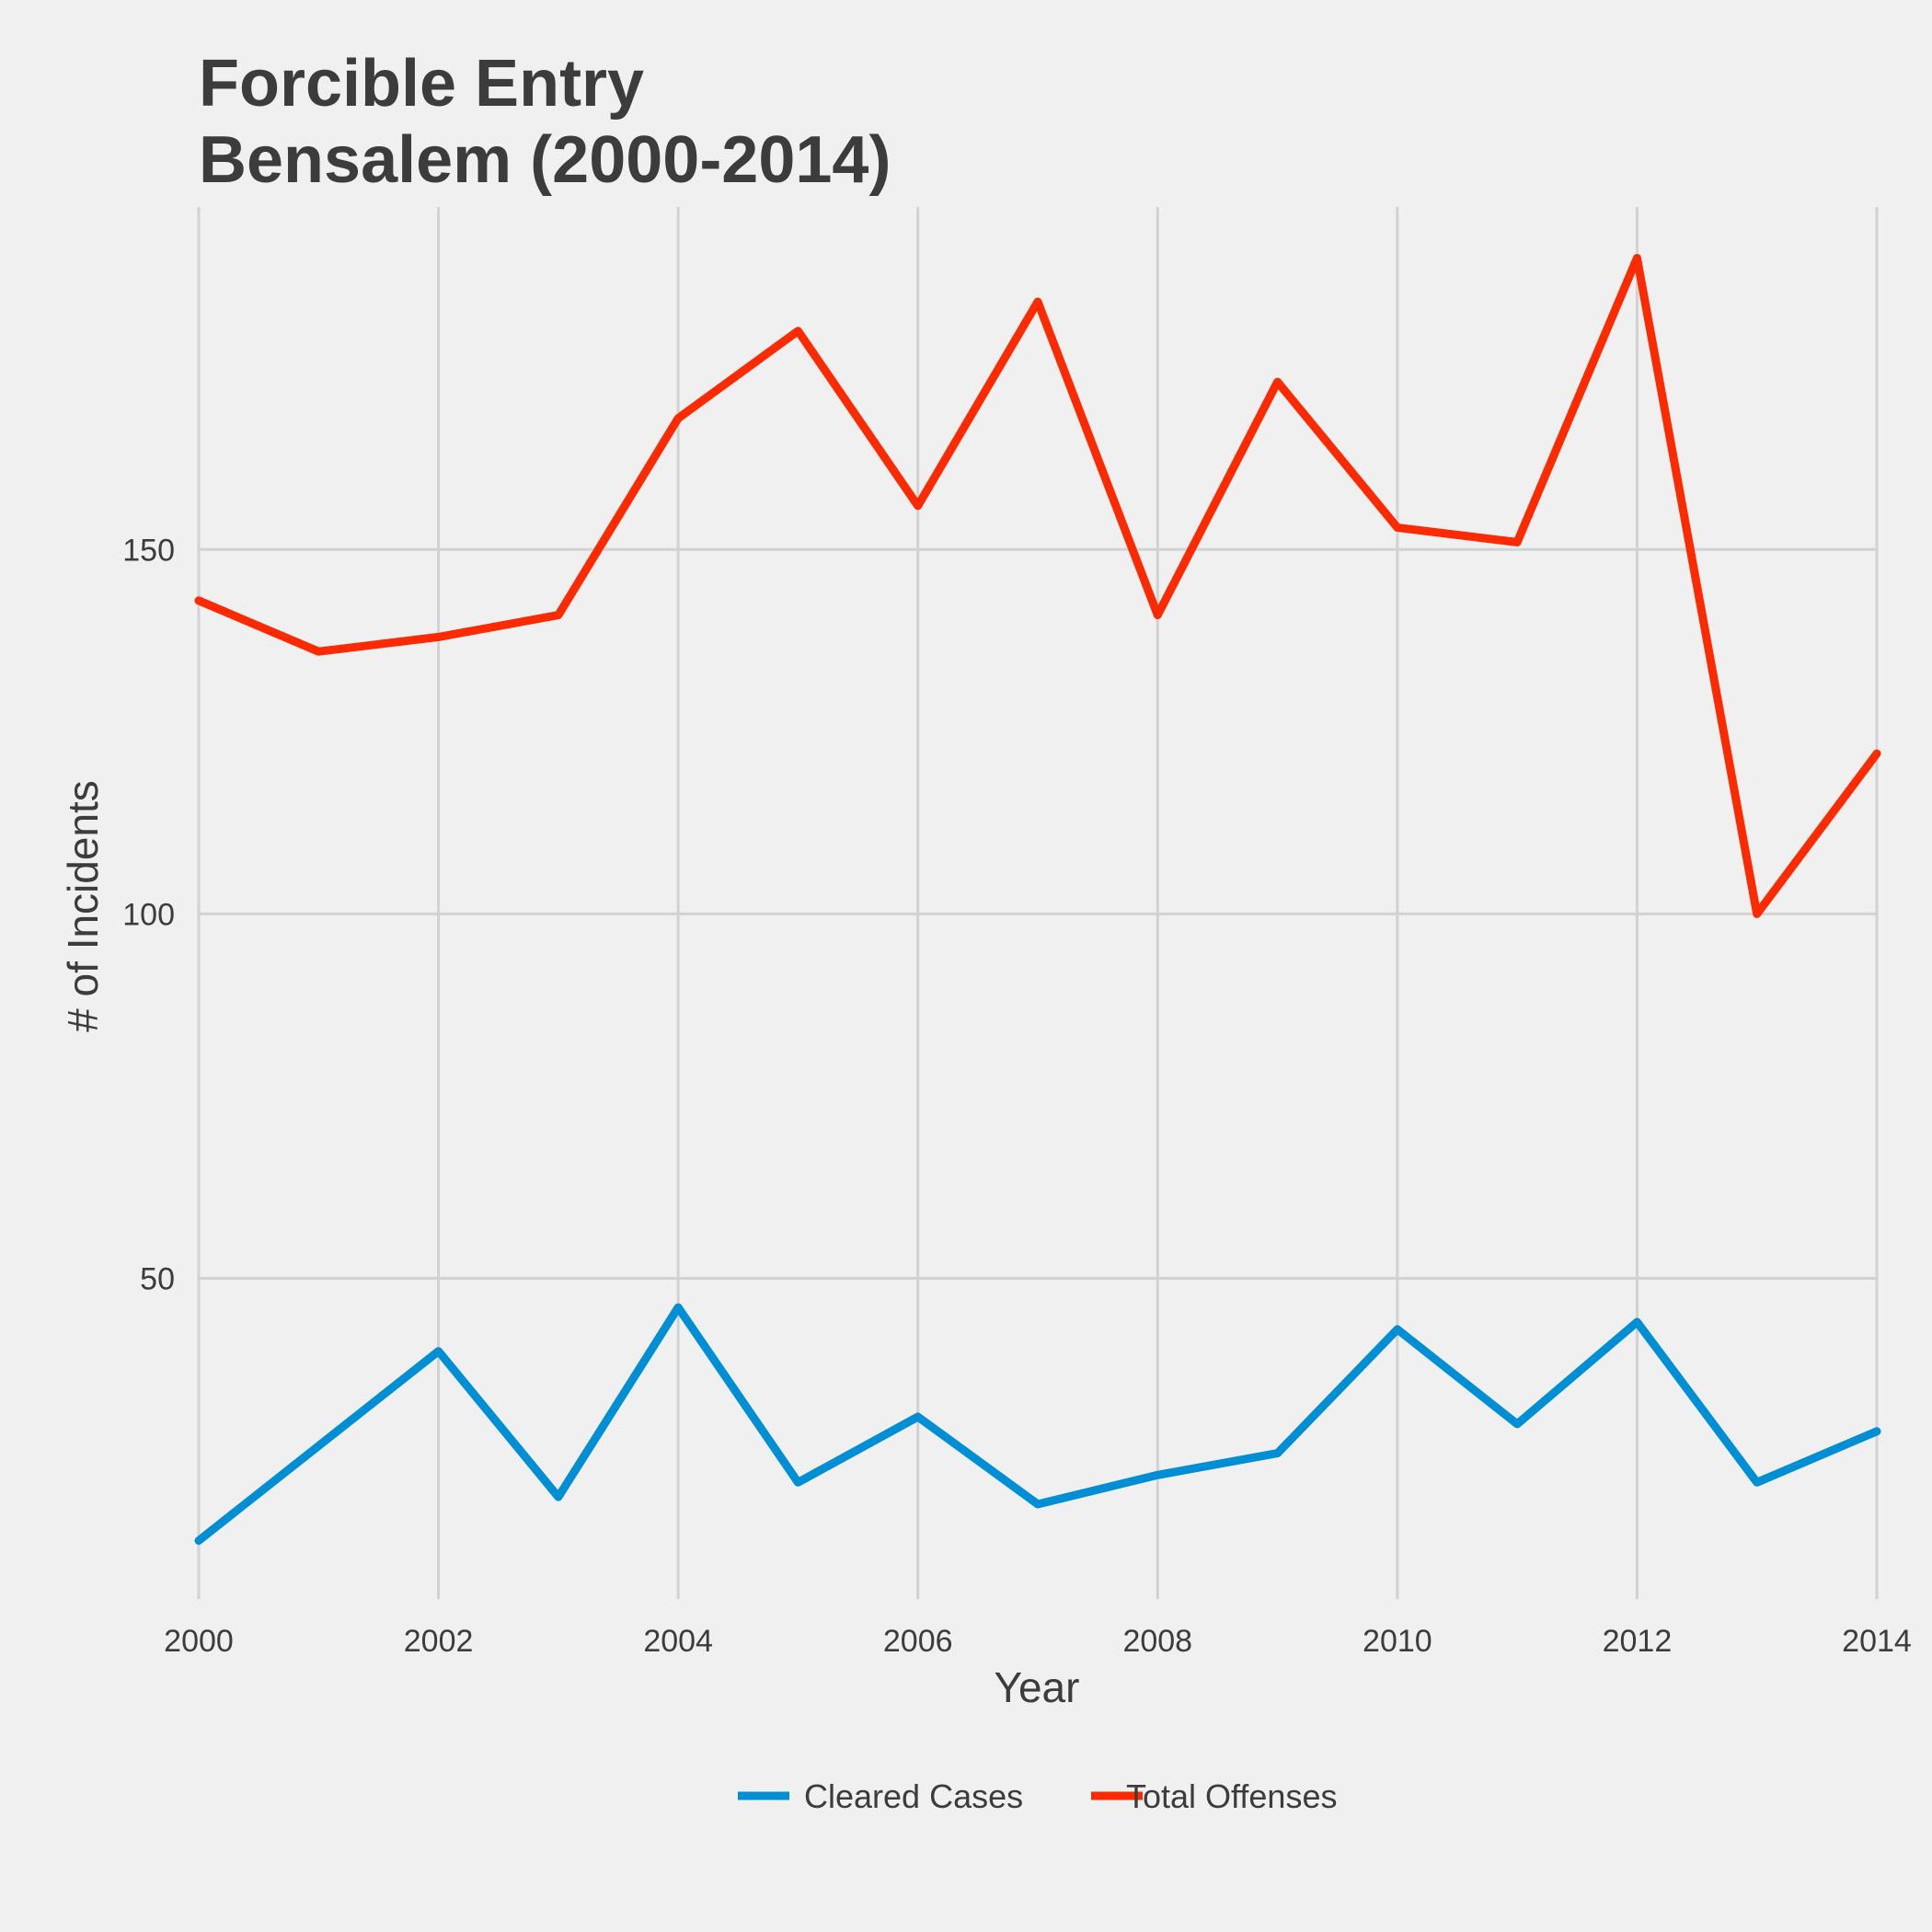  What do you see at coordinates (1037, 1687) in the screenshot?
I see `x-axis-title: Year` at bounding box center [1037, 1687].